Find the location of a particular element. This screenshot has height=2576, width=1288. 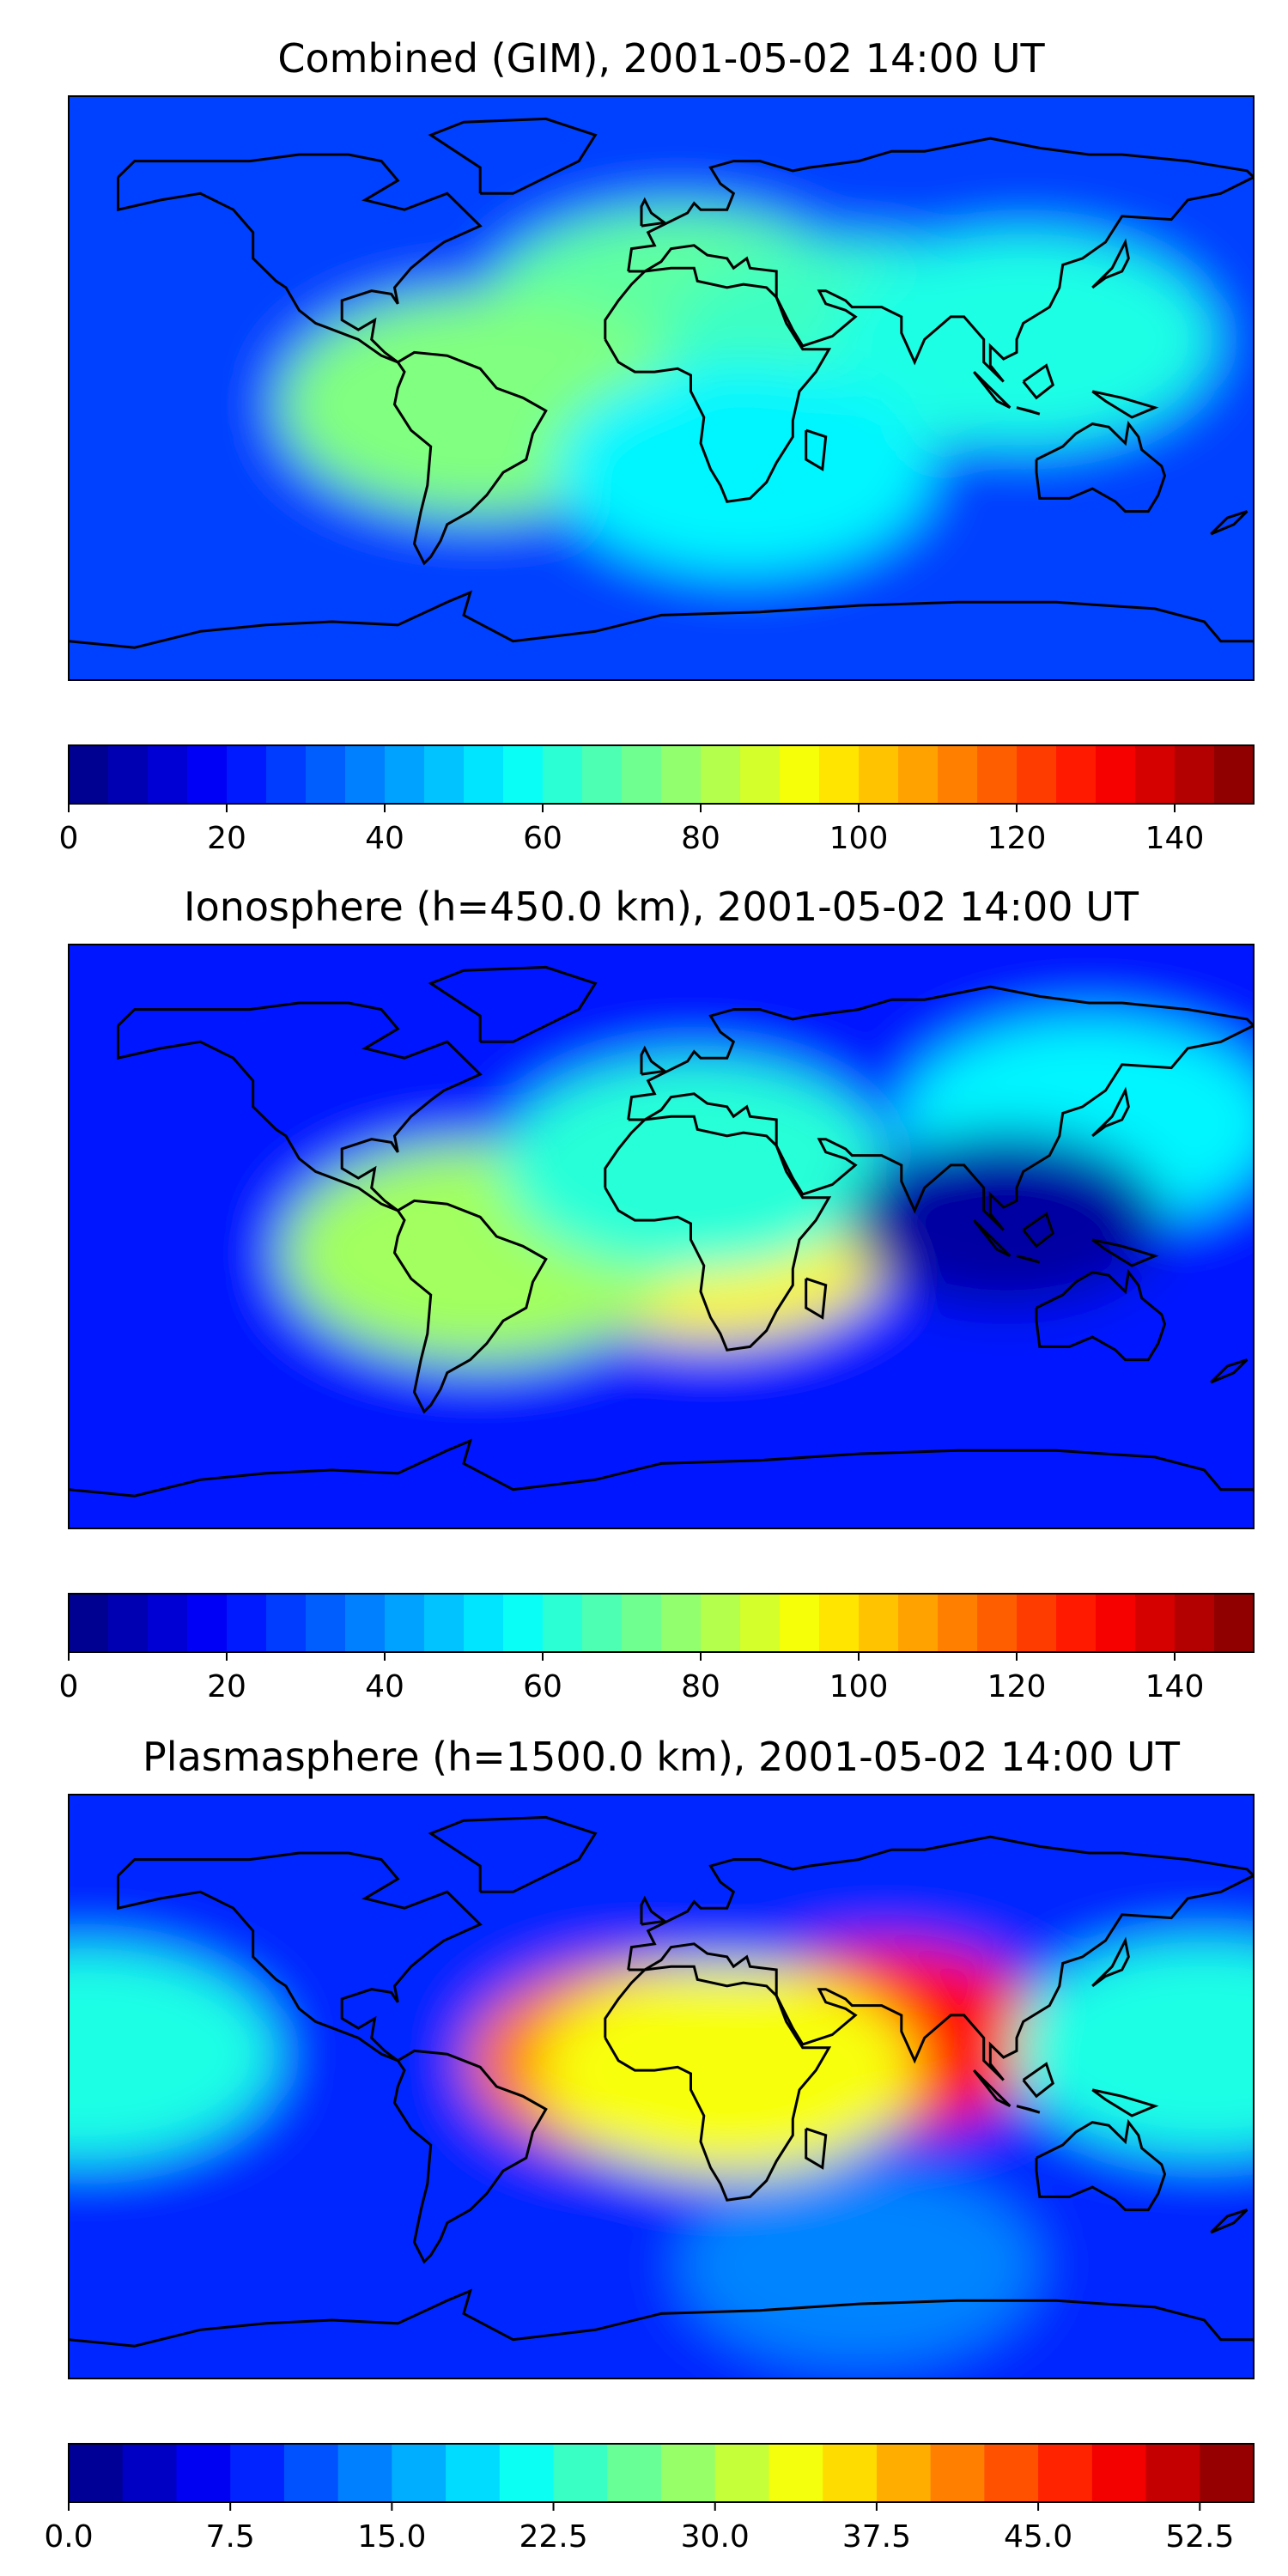

colorbar-tick-label: 45.0 is located at coordinates (1038, 2537).